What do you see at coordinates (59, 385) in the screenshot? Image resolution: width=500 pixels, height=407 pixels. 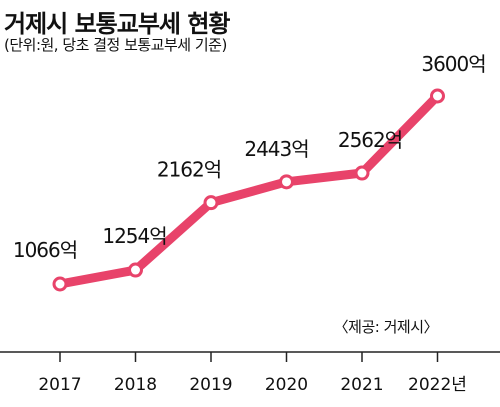 I see `x-tick-label: 2017` at bounding box center [59, 385].